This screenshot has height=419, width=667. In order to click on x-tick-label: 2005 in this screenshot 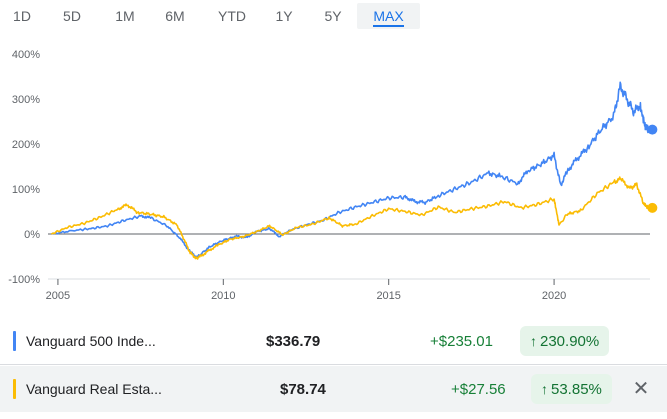, I will do `click(58, 296)`.